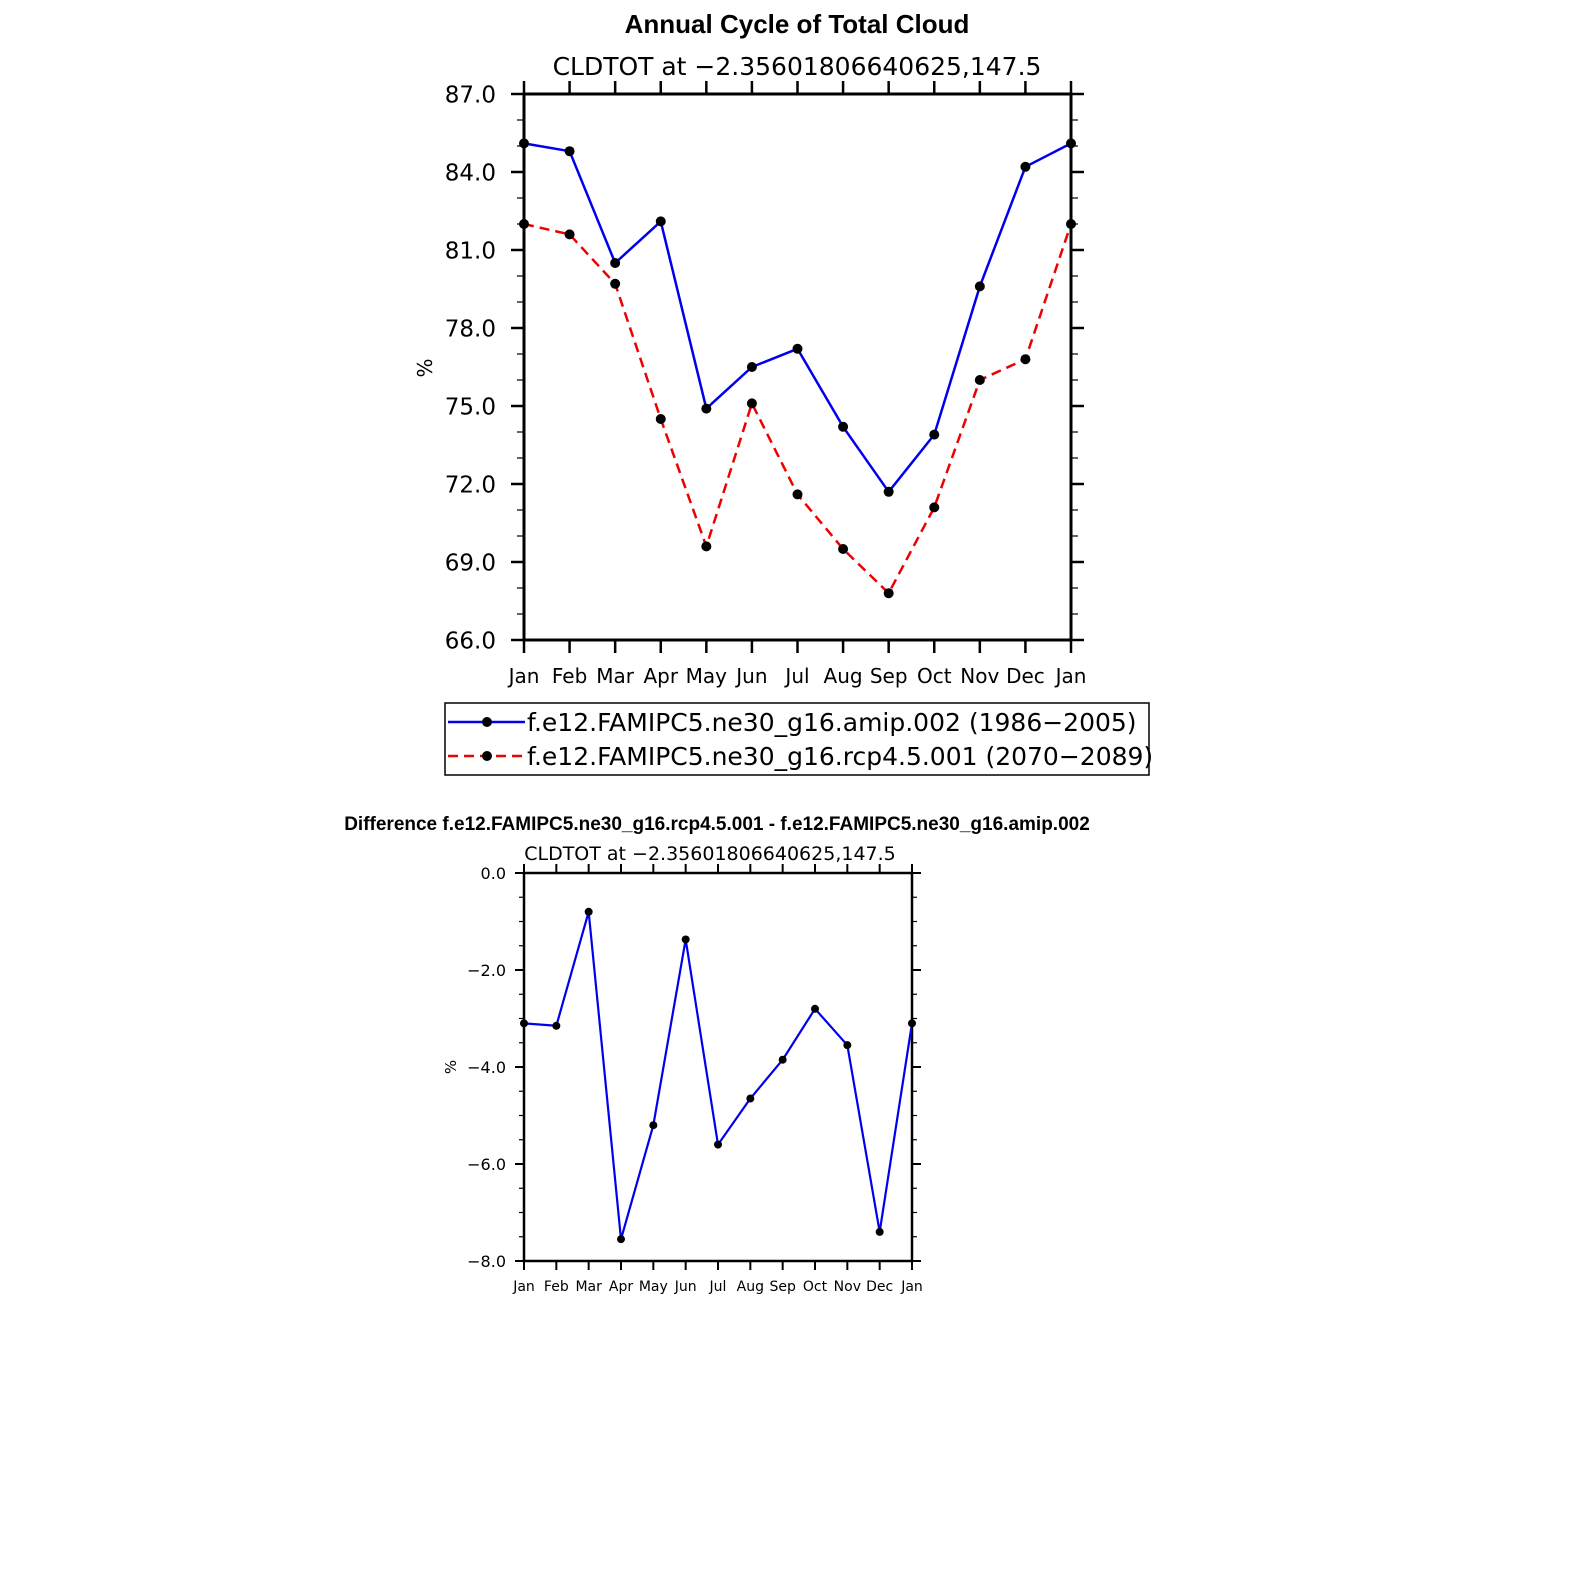 The height and width of the screenshot is (1574, 1574). Describe the element at coordinates (486, 1067) in the screenshot. I see `y-tick-label: −4.0` at that location.